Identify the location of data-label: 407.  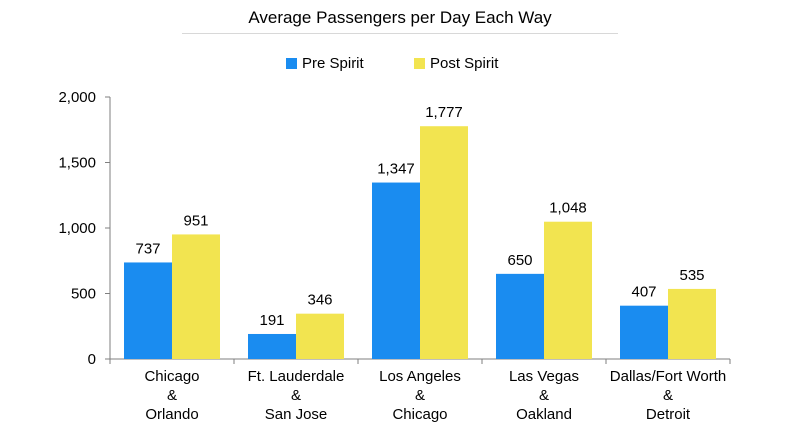
(643, 292).